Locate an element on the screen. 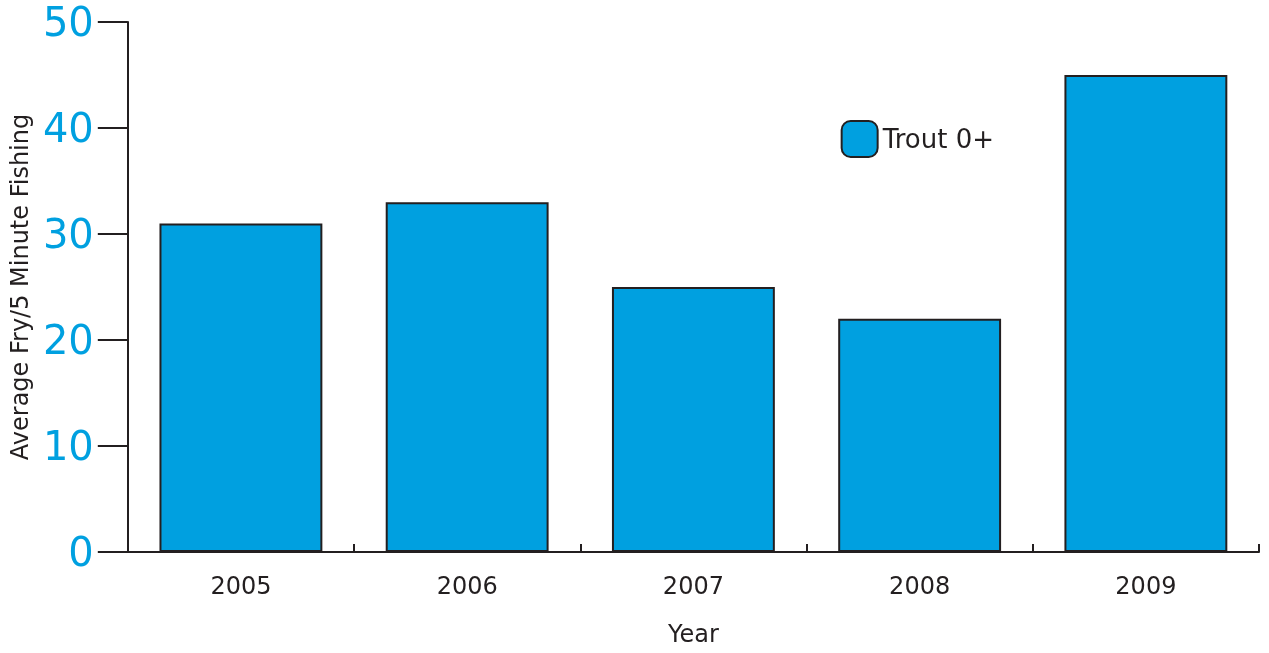  y-tick-label: 40 is located at coordinates (68, 128).